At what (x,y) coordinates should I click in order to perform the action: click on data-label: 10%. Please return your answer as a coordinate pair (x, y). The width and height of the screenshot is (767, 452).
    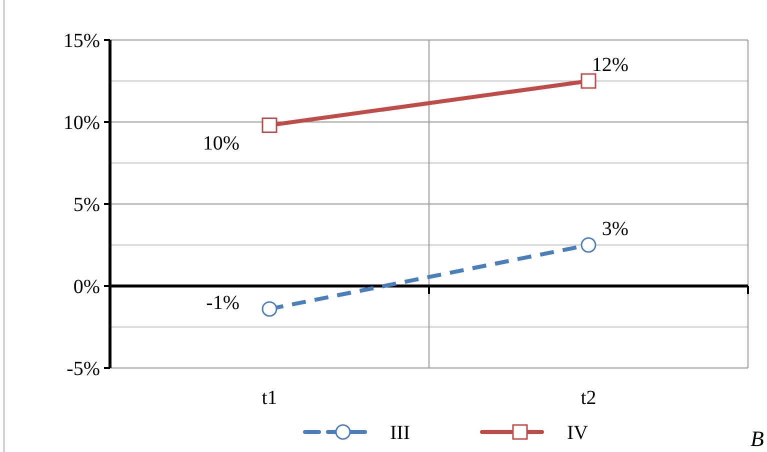
    Looking at the image, I should click on (221, 143).